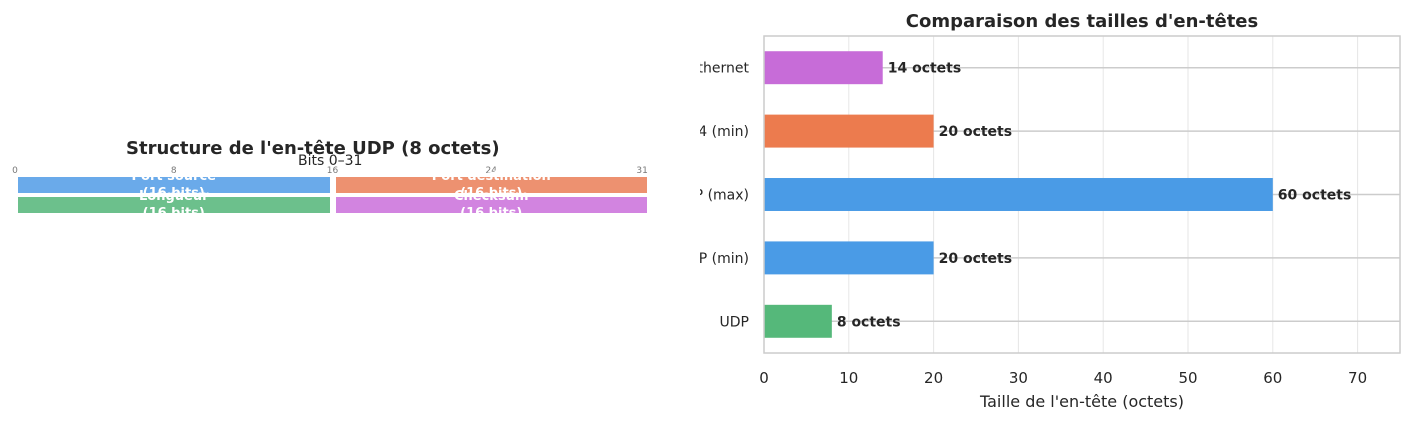  Describe the element at coordinates (491, 205) in the screenshot. I see `header-field: Checksum (16 bits)` at that location.